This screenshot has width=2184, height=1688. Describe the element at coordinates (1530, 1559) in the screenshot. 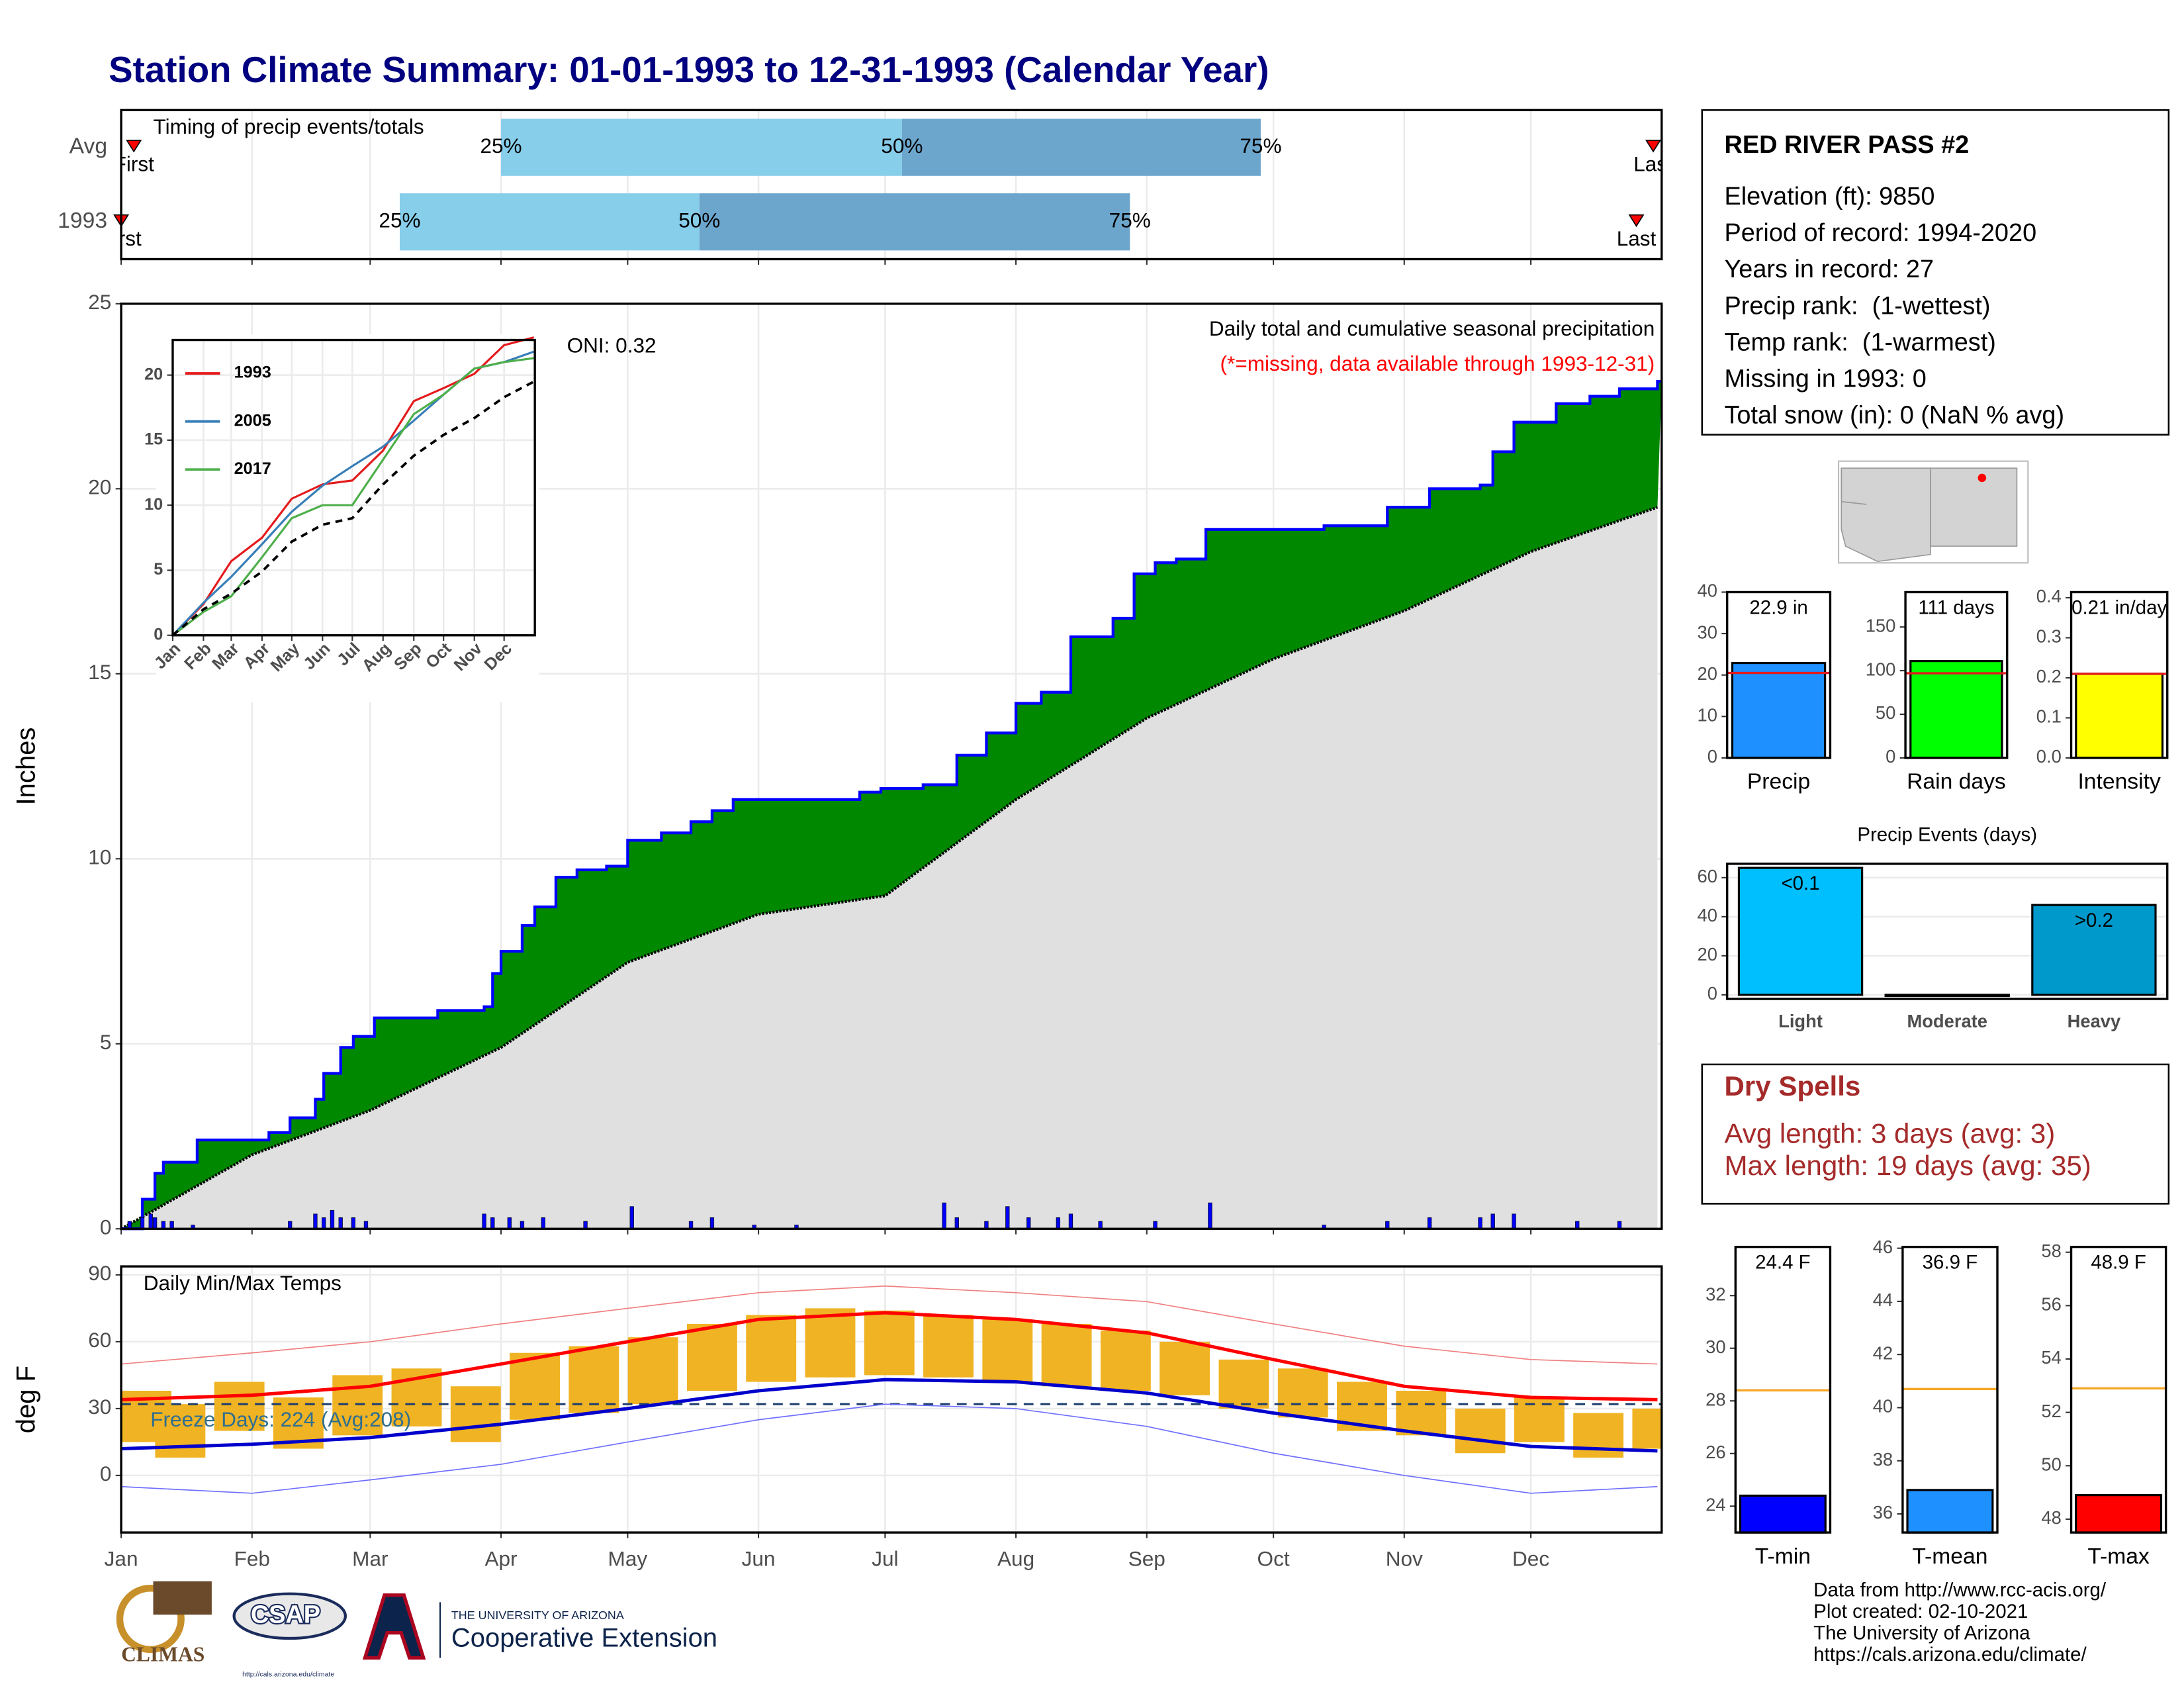

I see `x-tick-label: Dec` at that location.